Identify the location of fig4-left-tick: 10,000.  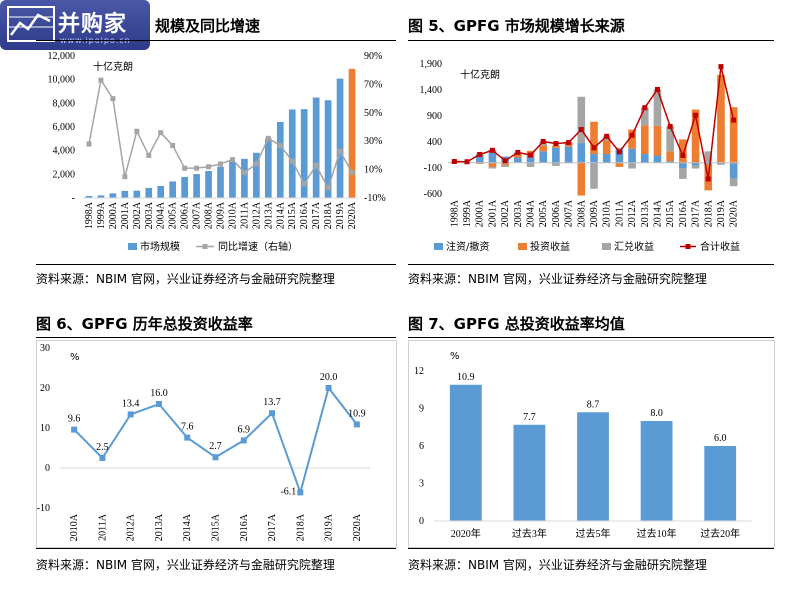
(62, 80).